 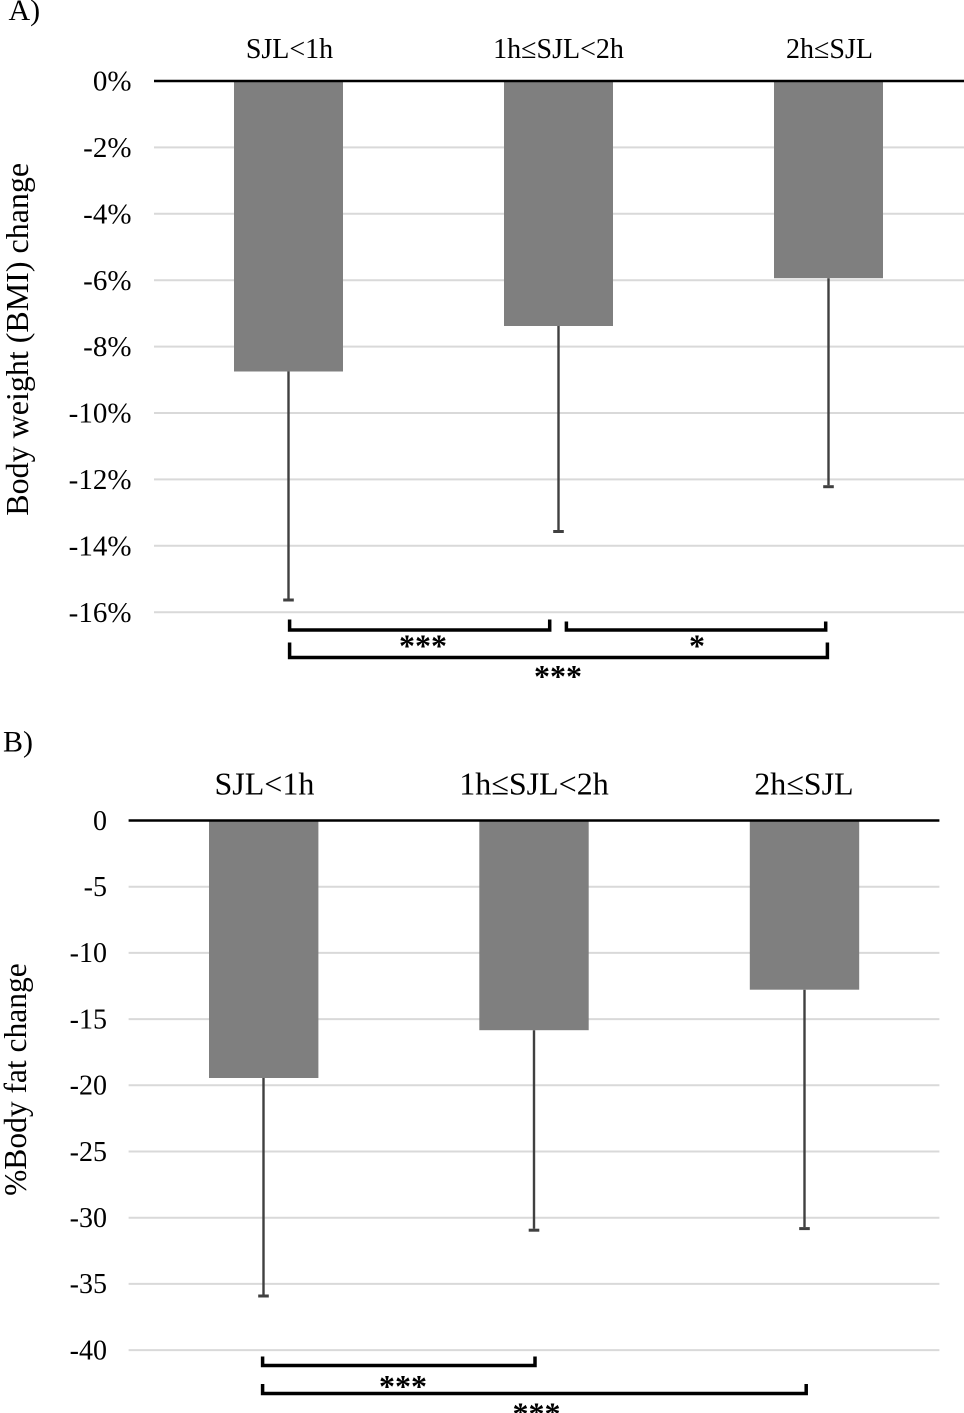 I want to click on svg-text: -35, so click(x=88, y=1284).